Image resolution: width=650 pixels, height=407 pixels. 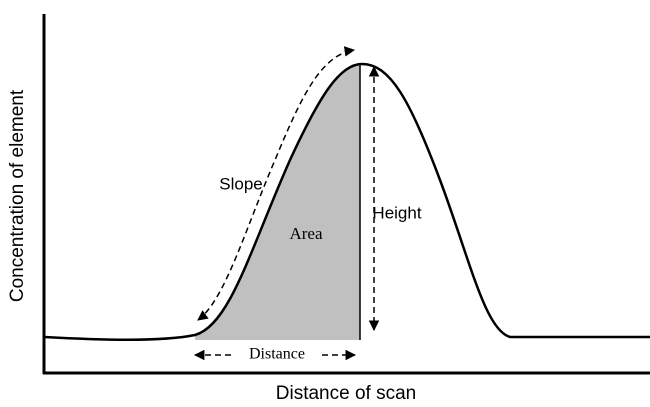 What do you see at coordinates (240, 183) in the screenshot?
I see `slope-label: Slope` at bounding box center [240, 183].